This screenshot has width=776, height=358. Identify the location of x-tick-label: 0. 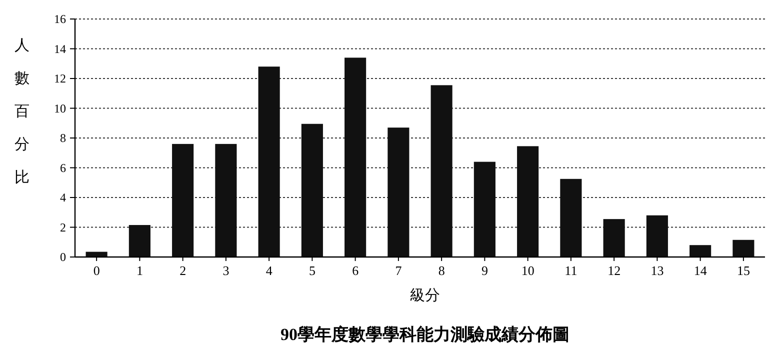
(96, 270).